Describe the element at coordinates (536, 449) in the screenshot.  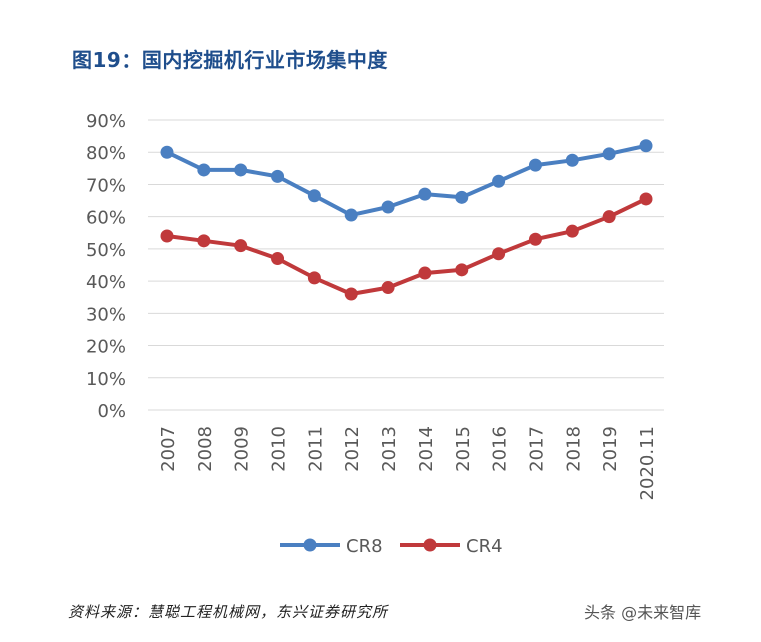
I see `x-tick-label: 2017` at that location.